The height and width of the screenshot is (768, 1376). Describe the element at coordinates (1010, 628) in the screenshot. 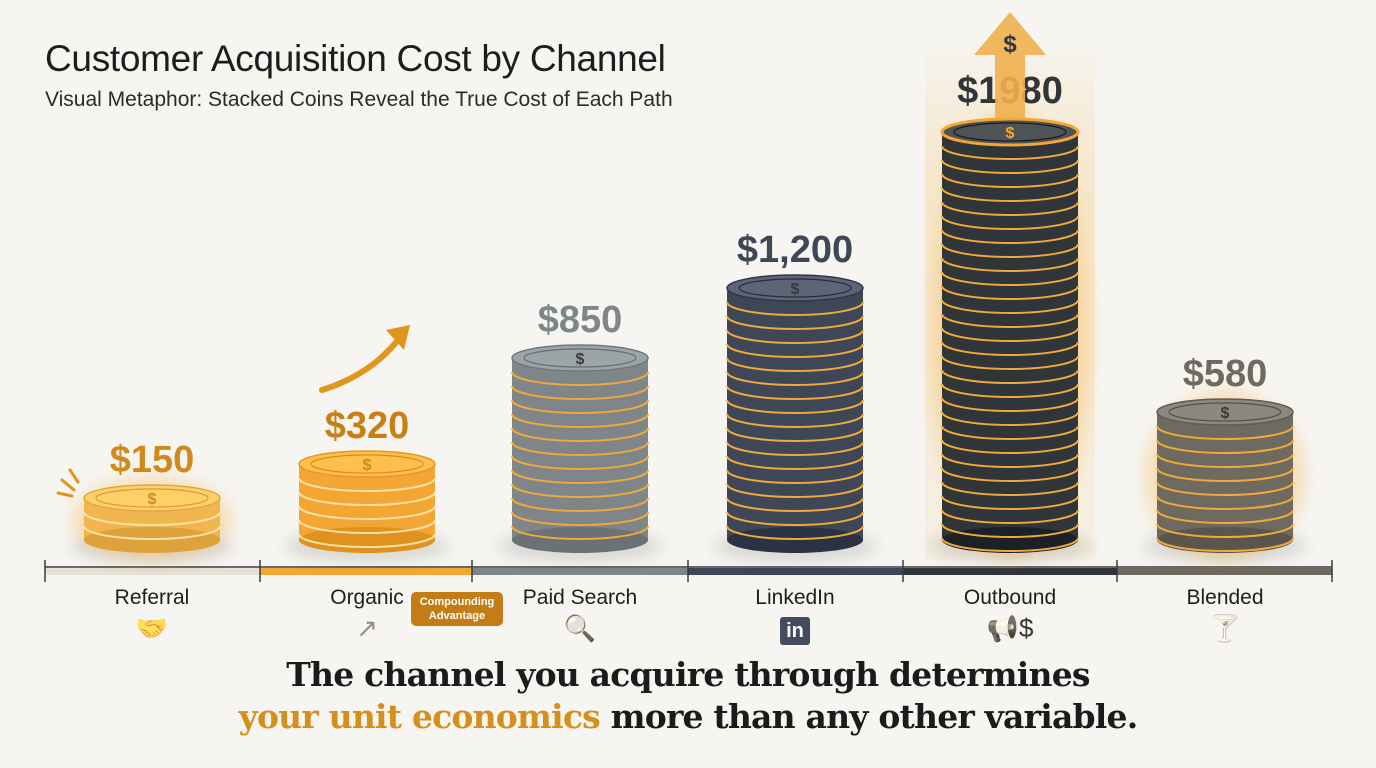

I see `megaphone-dollar-icon: 📢$` at that location.